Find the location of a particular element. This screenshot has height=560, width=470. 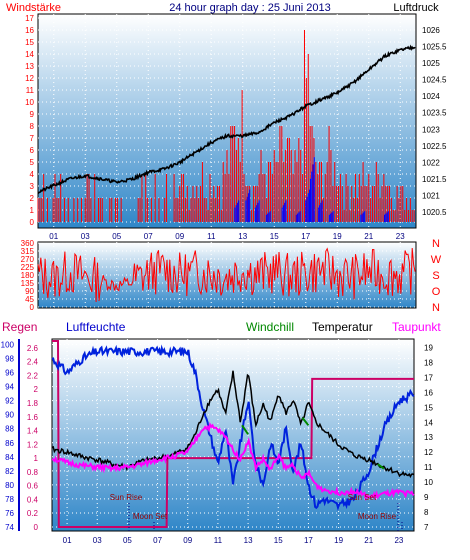

left-tick-label: 1 is located at coordinates (32, 210).